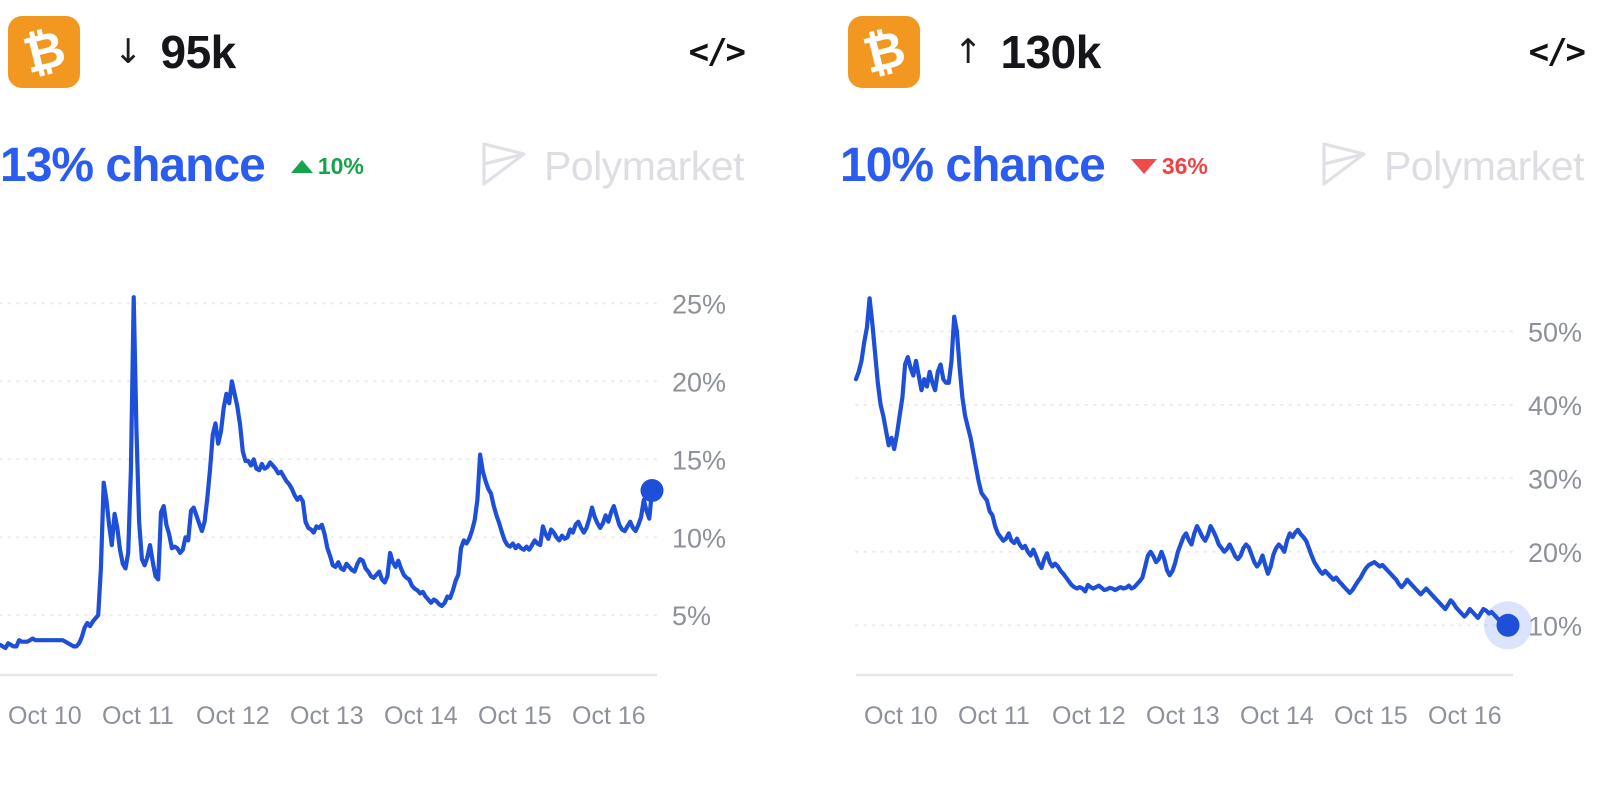 The width and height of the screenshot is (1600, 804). Describe the element at coordinates (377, 52) in the screenshot. I see `card-header: ₿ ↓ 95k </>` at that location.